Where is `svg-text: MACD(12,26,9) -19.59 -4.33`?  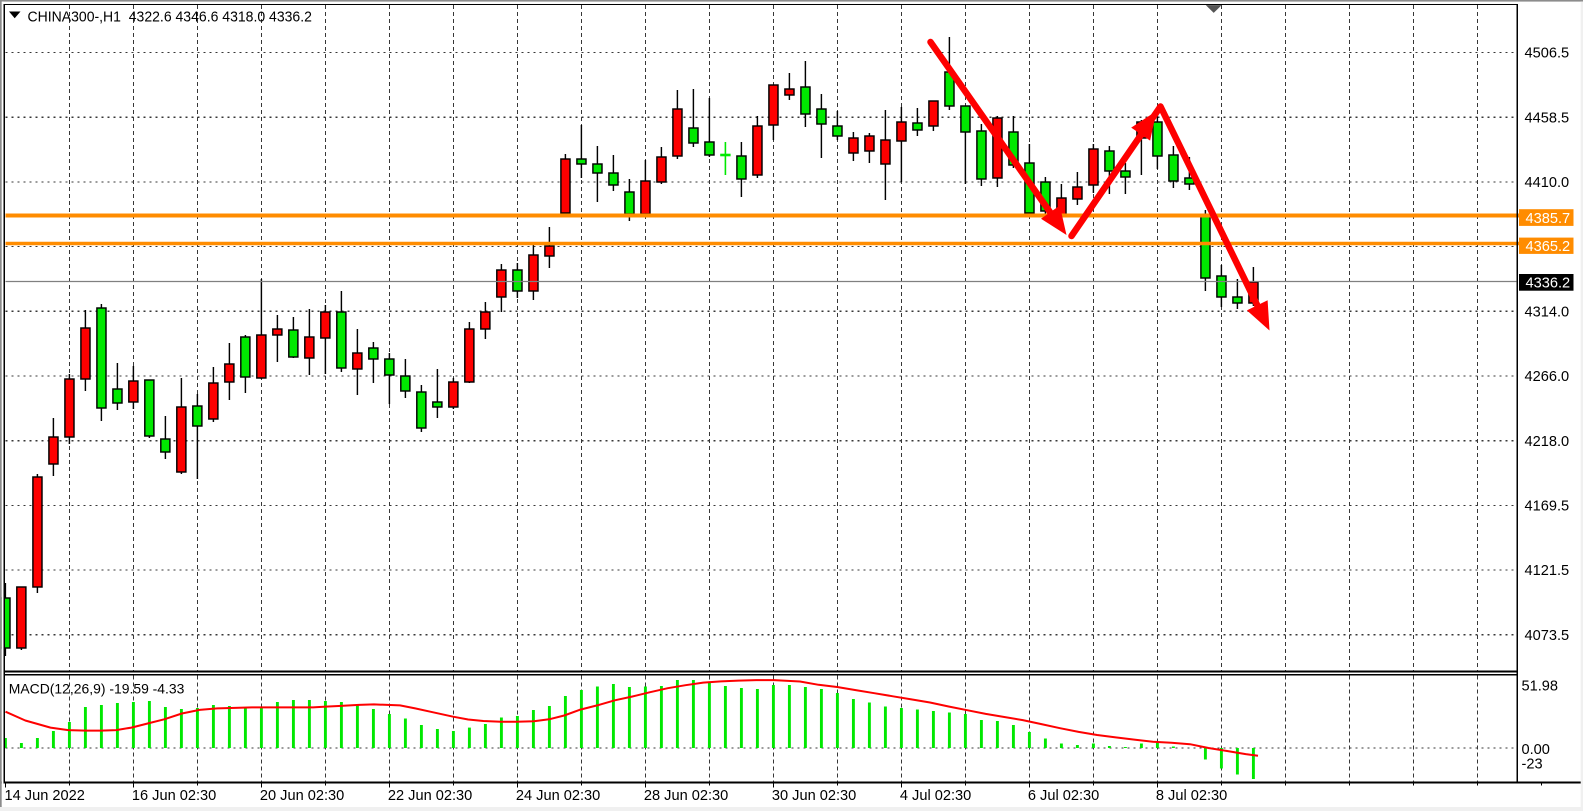
svg-text: MACD(12,26,9) -19.59 -4.33 is located at coordinates (97, 689).